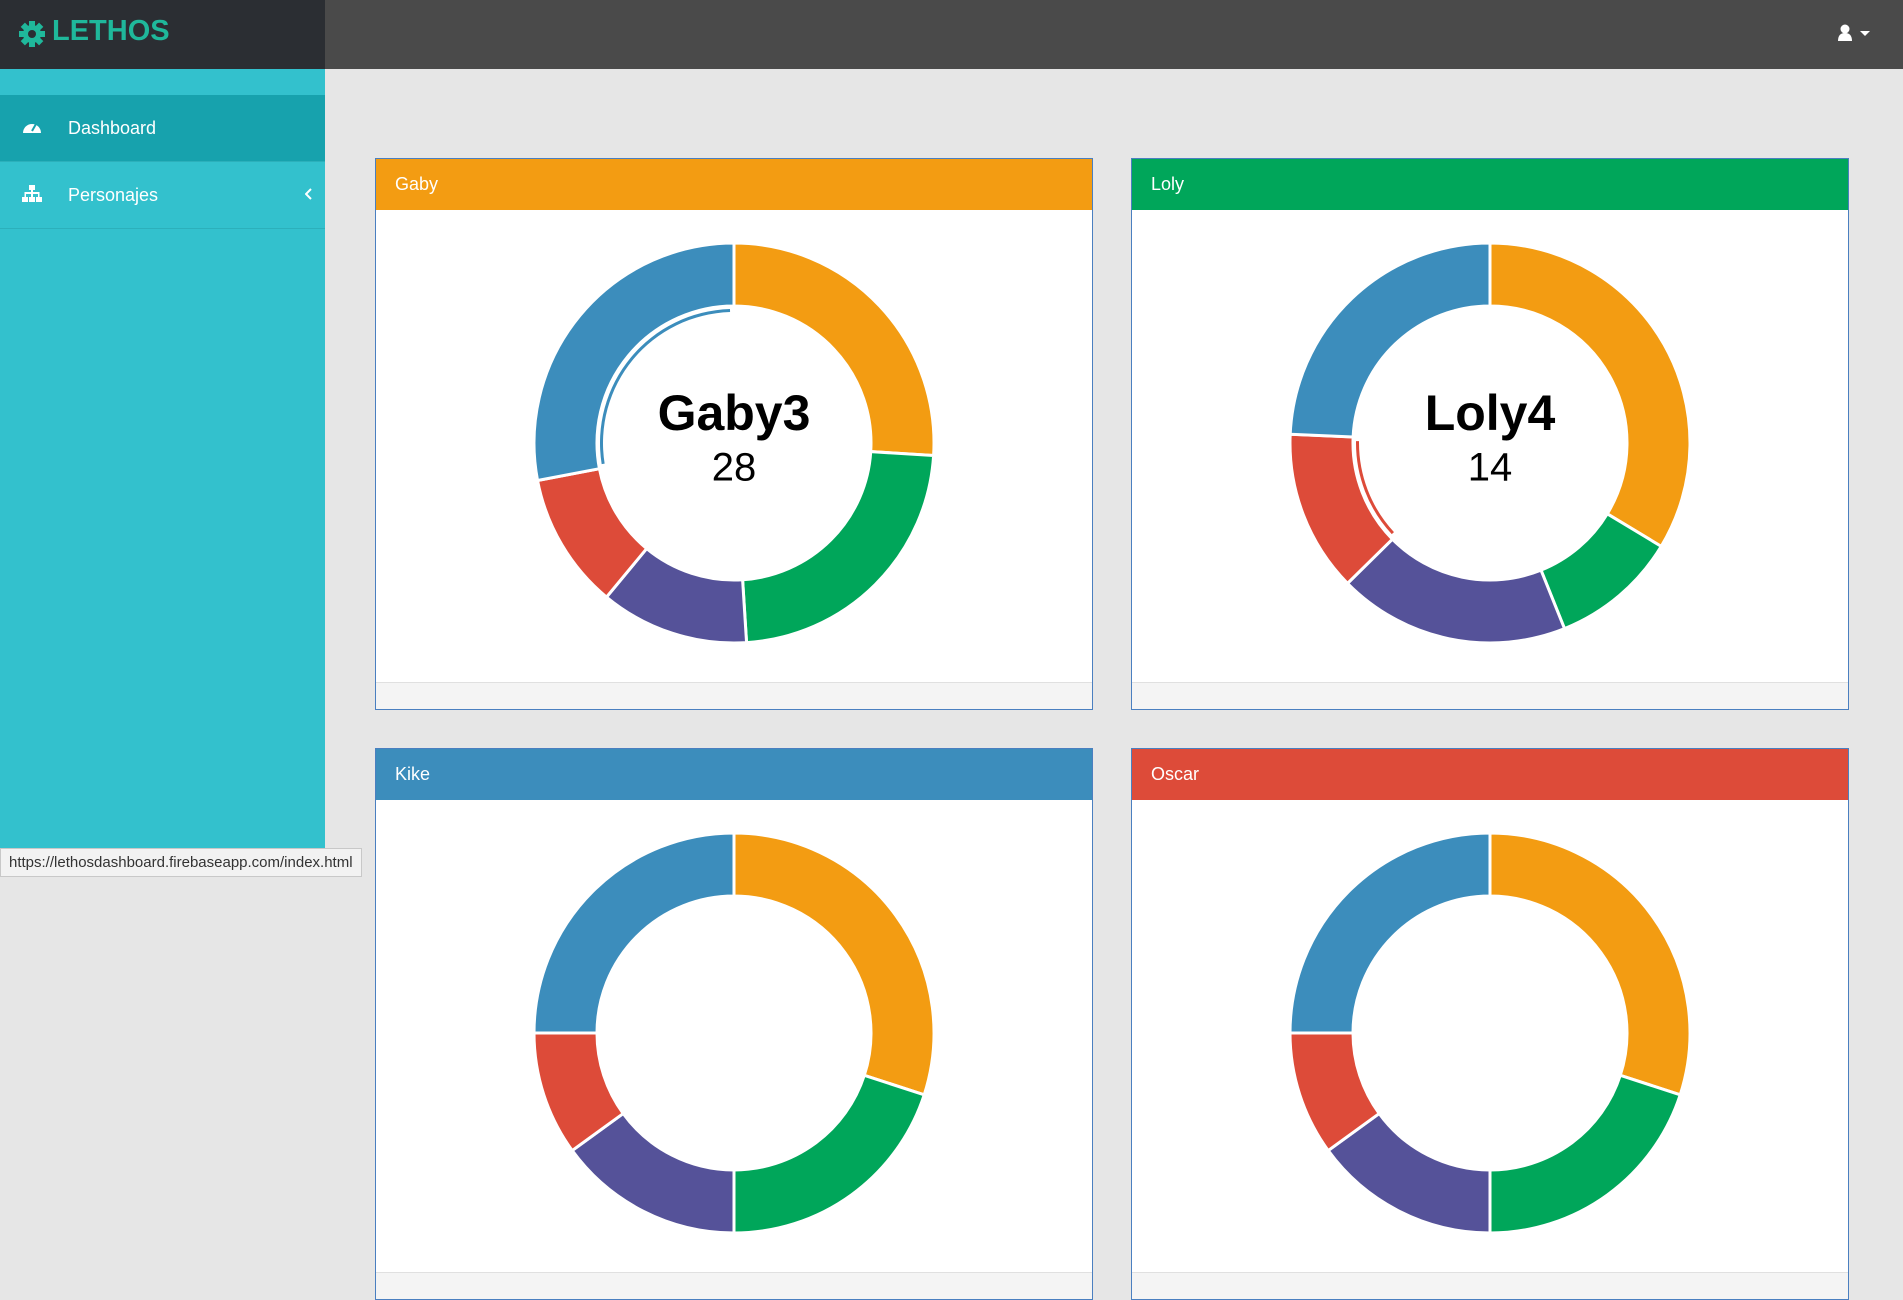 This screenshot has width=1903, height=1300. Describe the element at coordinates (413, 774) in the screenshot. I see `card-title: Kike` at that location.